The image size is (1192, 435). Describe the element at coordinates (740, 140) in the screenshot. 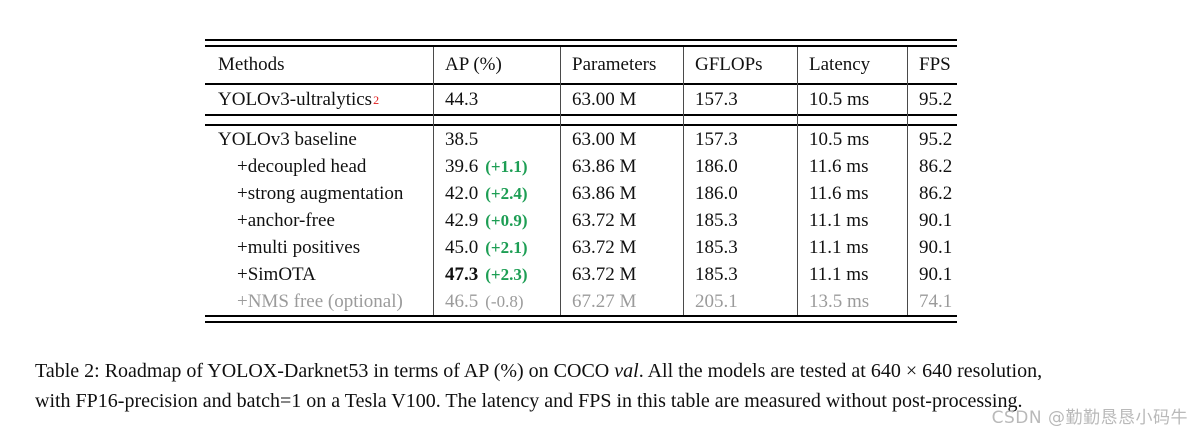

I see `cell-gflops: 157.3` at that location.